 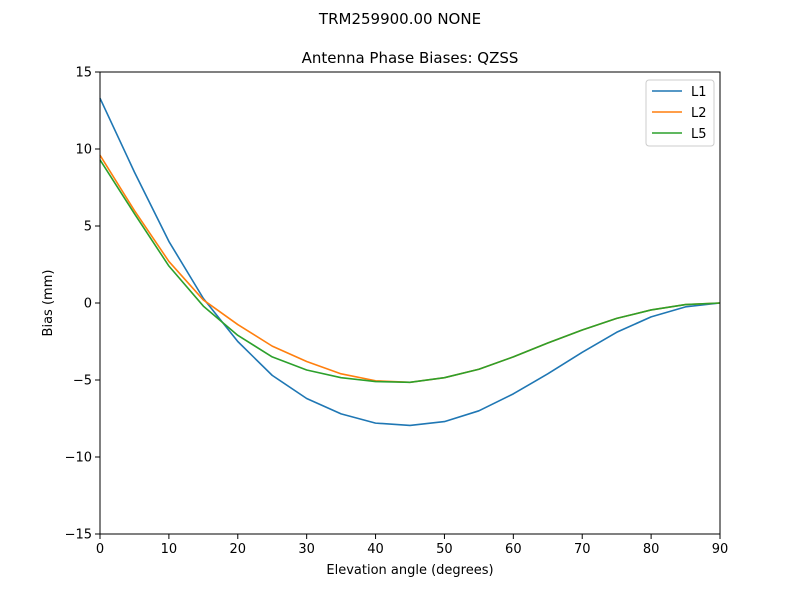 What do you see at coordinates (699, 134) in the screenshot?
I see `legend-label-l5: L5` at bounding box center [699, 134].